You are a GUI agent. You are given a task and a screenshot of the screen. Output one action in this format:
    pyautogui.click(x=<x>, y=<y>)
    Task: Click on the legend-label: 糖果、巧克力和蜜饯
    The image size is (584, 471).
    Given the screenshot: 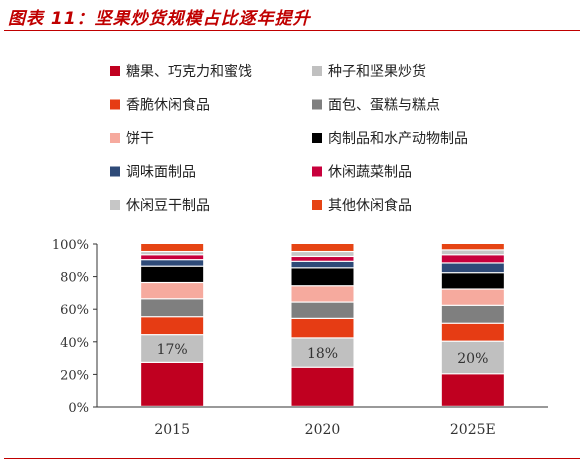 What is the action you would take?
    pyautogui.click(x=189, y=72)
    